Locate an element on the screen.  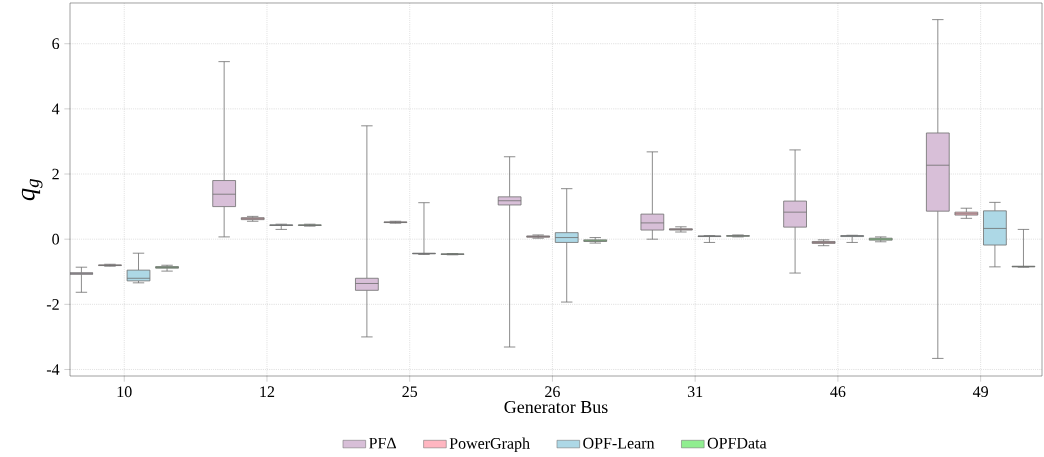
x-tick-label: 31 is located at coordinates (695, 392).